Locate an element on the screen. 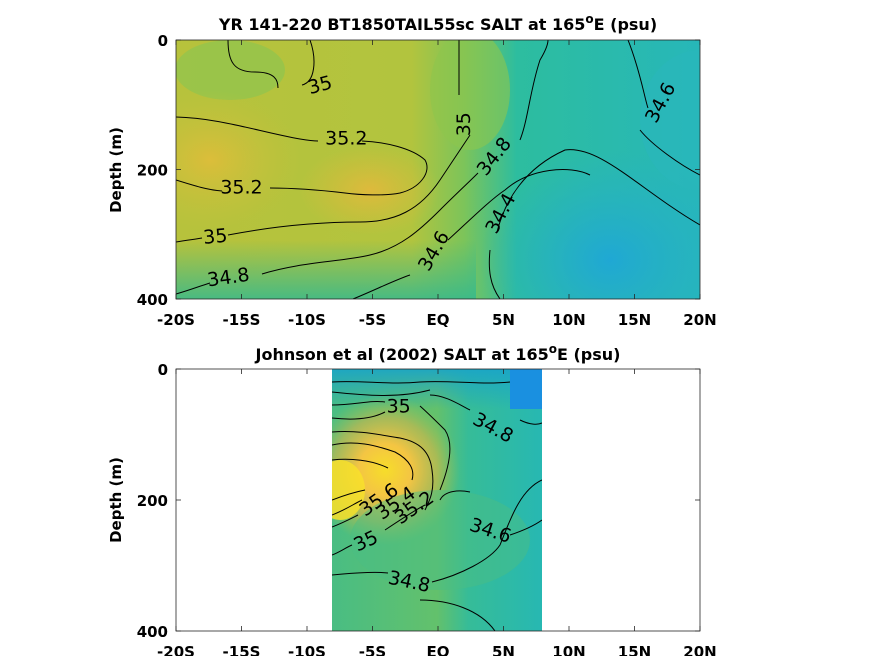 Image resolution: width=875 pixels, height=656 pixels. obs-contour-35.2 is located at coordinates (383, 471).